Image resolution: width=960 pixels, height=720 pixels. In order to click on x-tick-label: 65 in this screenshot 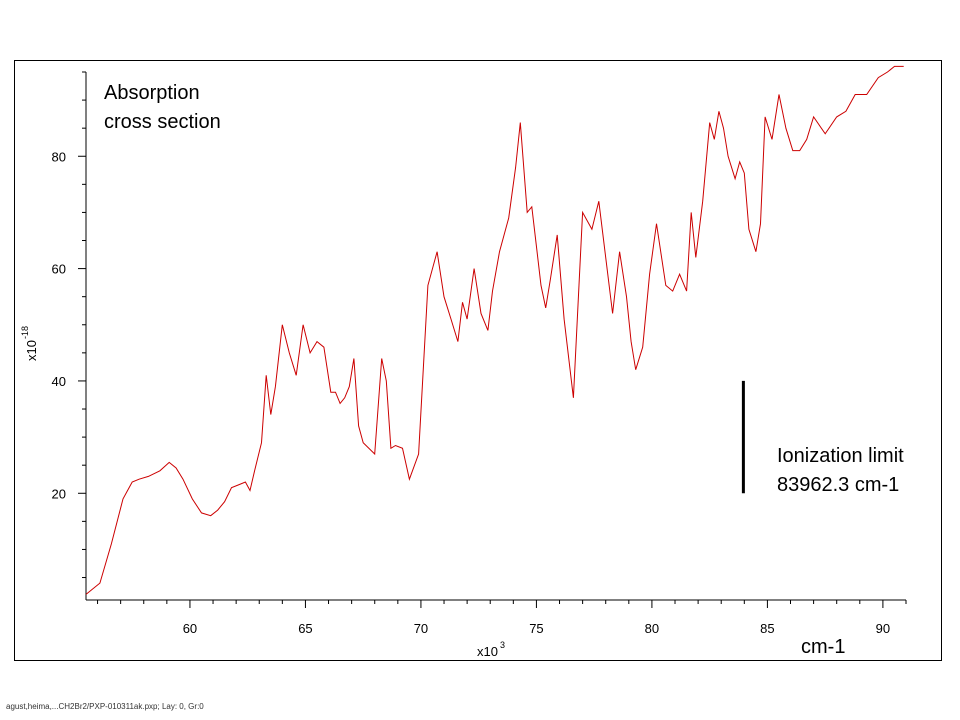, I will do `click(305, 628)`.